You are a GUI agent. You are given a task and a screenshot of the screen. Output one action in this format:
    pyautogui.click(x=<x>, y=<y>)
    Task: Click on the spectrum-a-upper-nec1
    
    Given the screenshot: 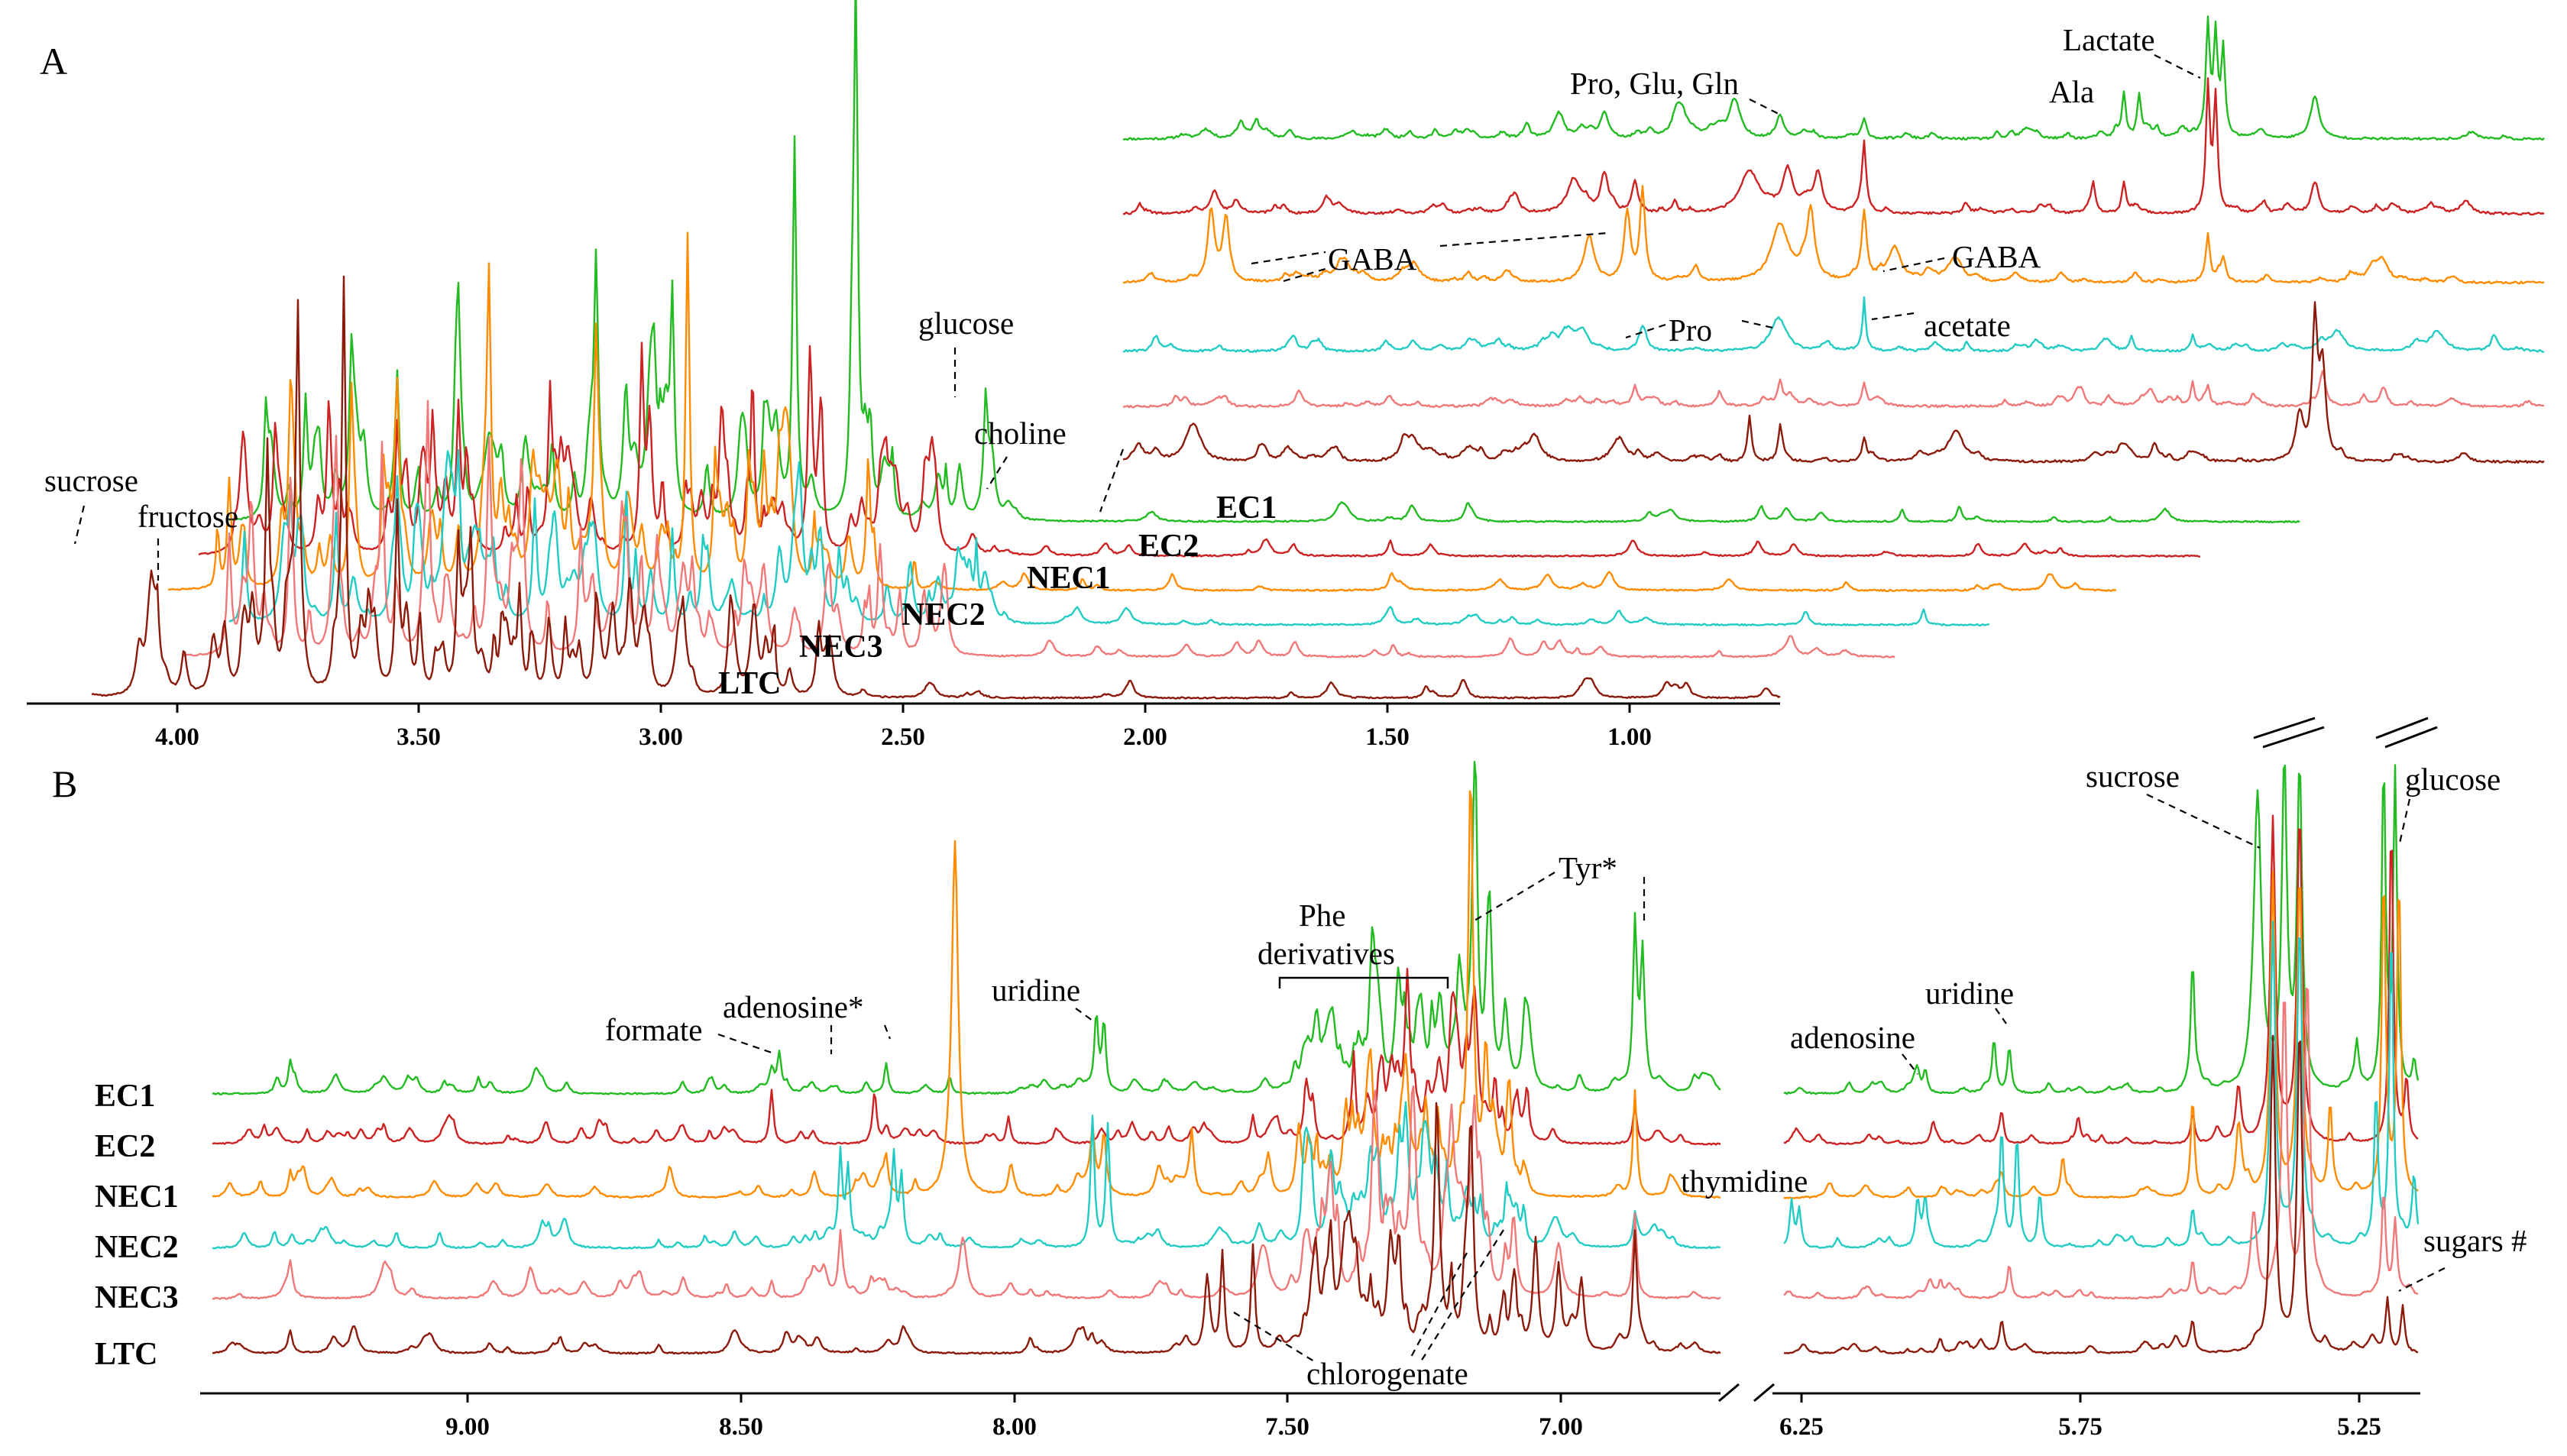 What is the action you would take?
    pyautogui.click(x=1833, y=235)
    